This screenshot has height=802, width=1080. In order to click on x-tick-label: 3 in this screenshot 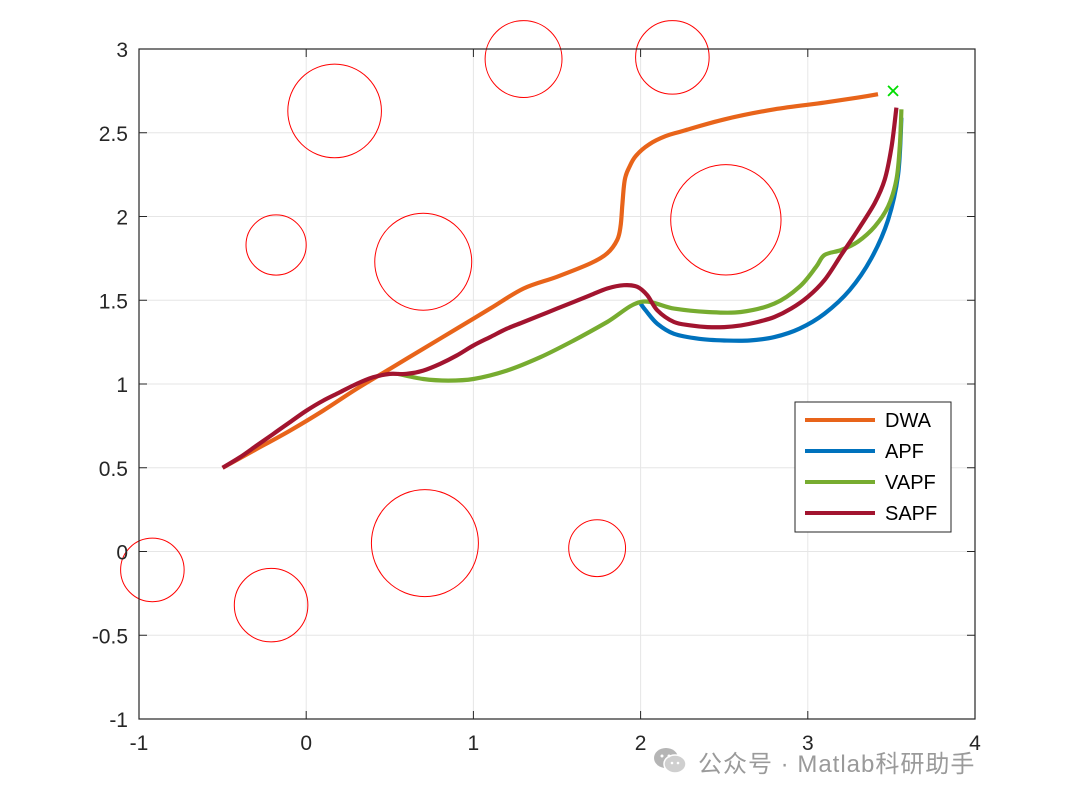, I will do `click(808, 743)`.